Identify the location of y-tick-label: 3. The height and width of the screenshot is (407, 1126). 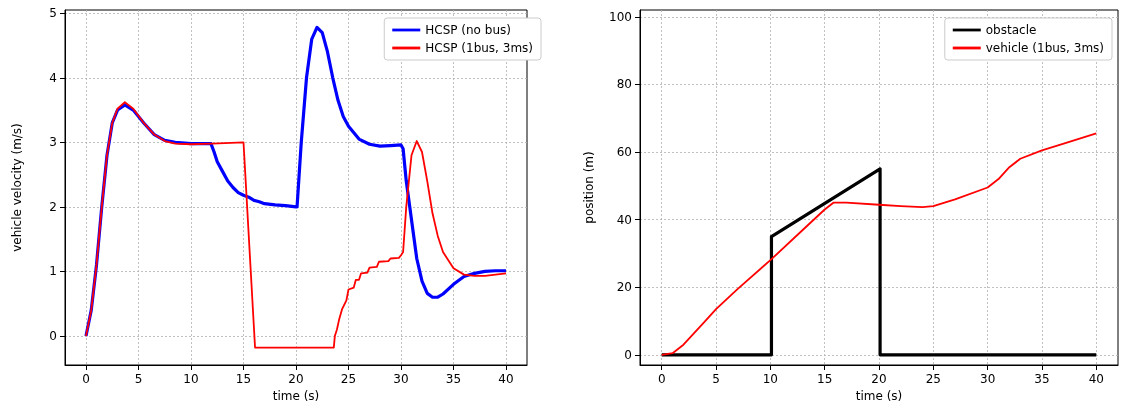
(53, 142).